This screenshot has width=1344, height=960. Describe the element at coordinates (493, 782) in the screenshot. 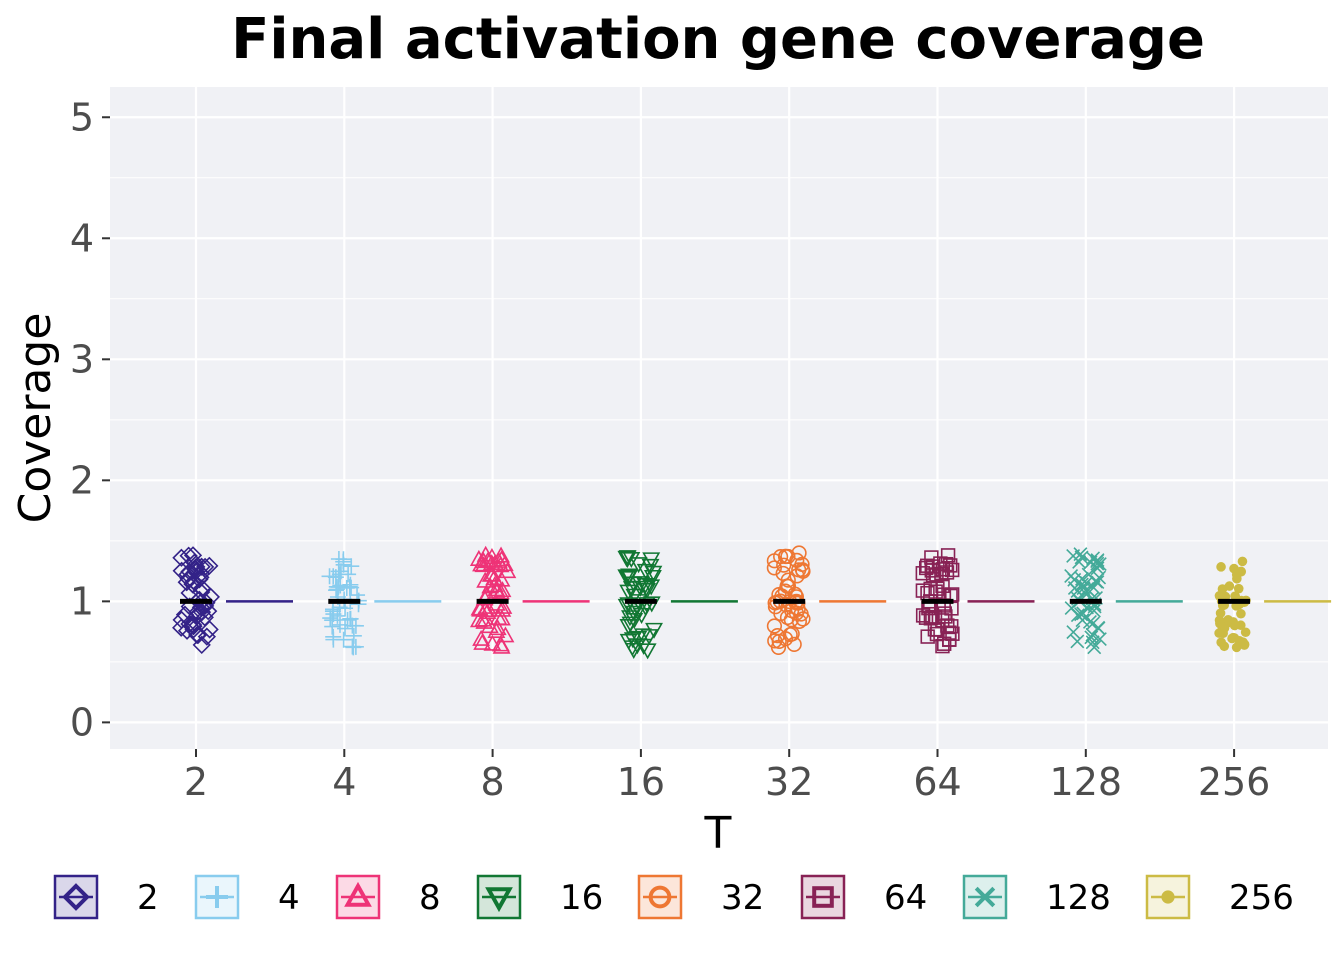

I see `x-tick-label: 8` at that location.